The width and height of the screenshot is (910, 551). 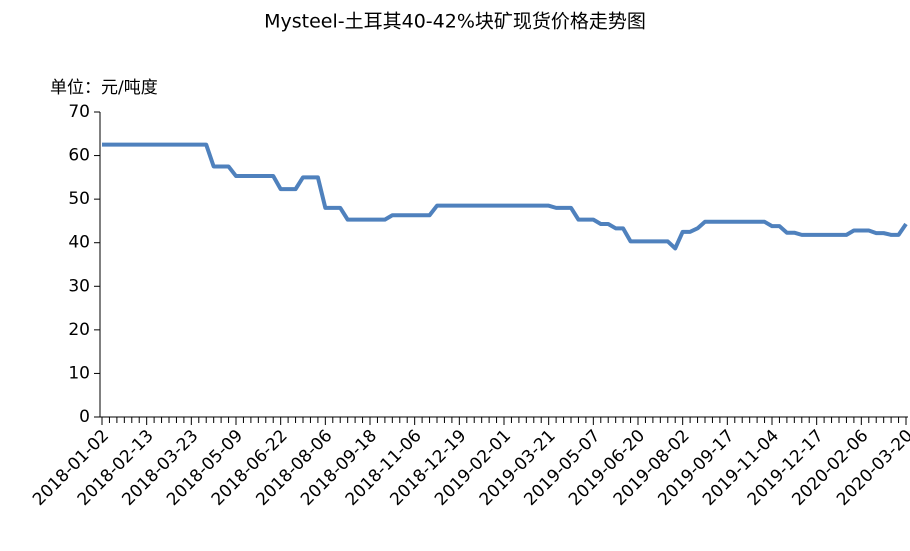 I want to click on y-tick-label: 60, so click(x=79, y=156).